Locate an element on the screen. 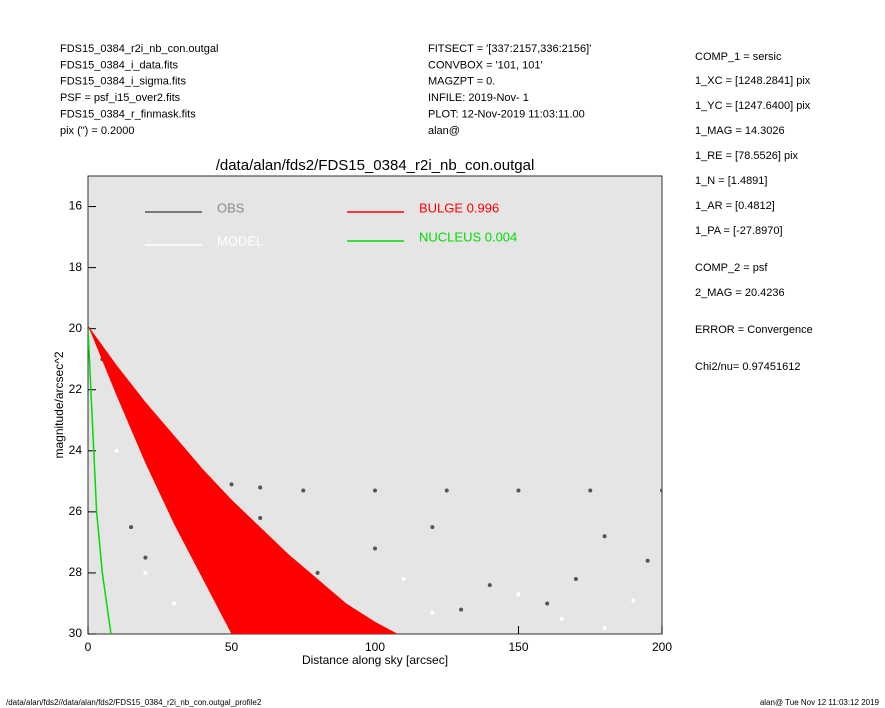 The height and width of the screenshot is (708, 885). x-tick-label: 200 is located at coordinates (662, 647).